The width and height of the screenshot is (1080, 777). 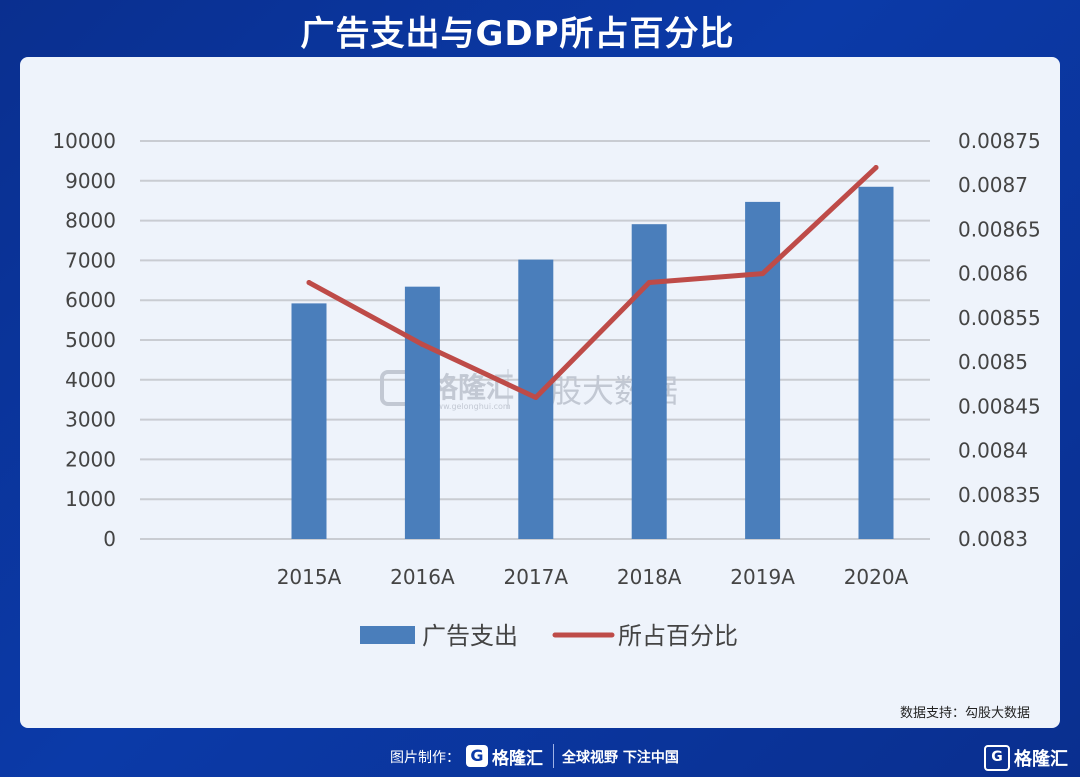 What do you see at coordinates (993, 185) in the screenshot?
I see `y-right-tick-label: 0.0087` at bounding box center [993, 185].